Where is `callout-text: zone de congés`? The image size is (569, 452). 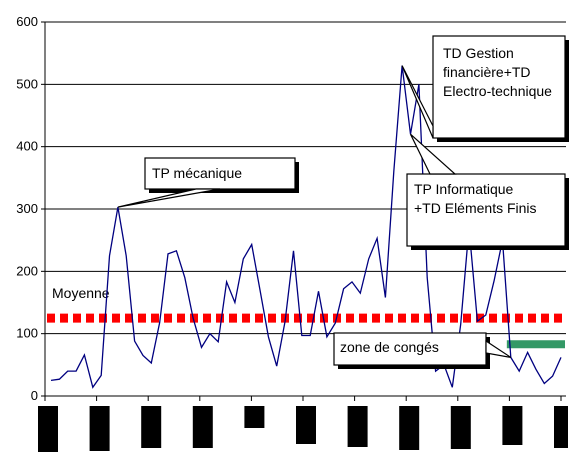
callout-text: zone de congés is located at coordinates (389, 347).